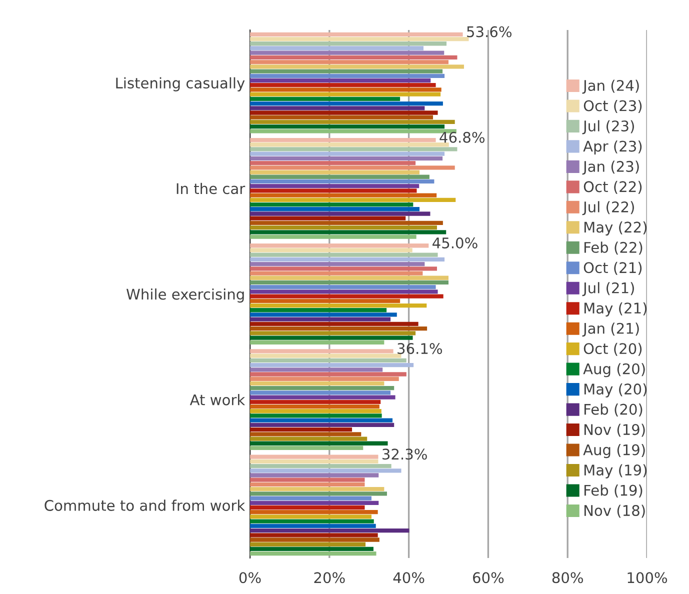 Image resolution: width=689 pixels, height=594 pixels. Describe the element at coordinates (613, 410) in the screenshot. I see `legend-label: Feb (20)` at that location.